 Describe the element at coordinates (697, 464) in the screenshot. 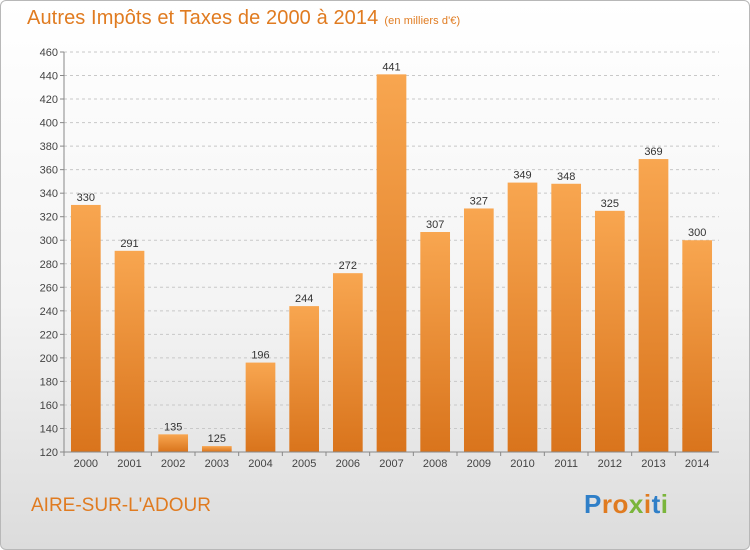

I see `x-tick-label: 2014` at that location.